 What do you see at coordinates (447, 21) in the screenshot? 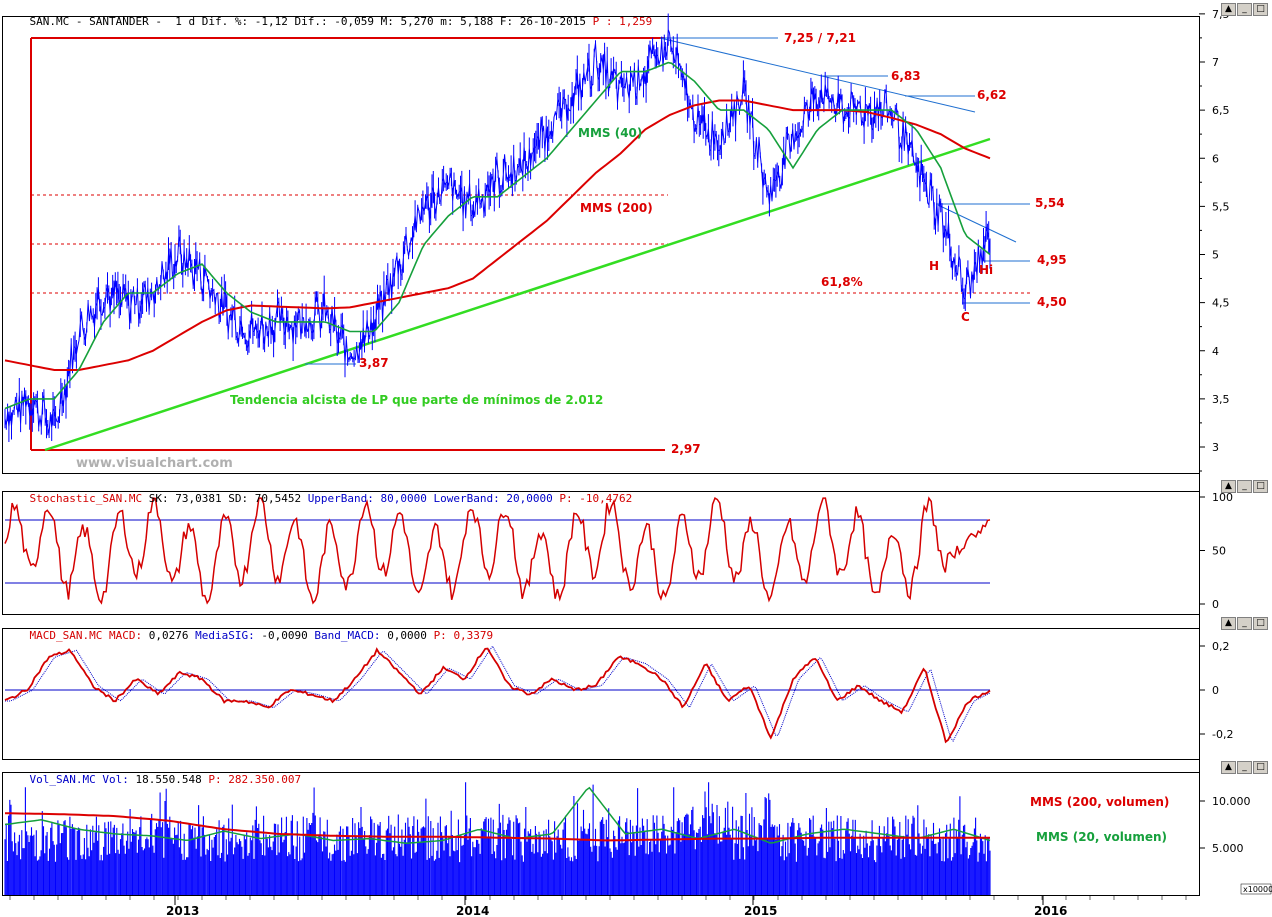
I see `hdr-min-label: m:` at bounding box center [447, 21].